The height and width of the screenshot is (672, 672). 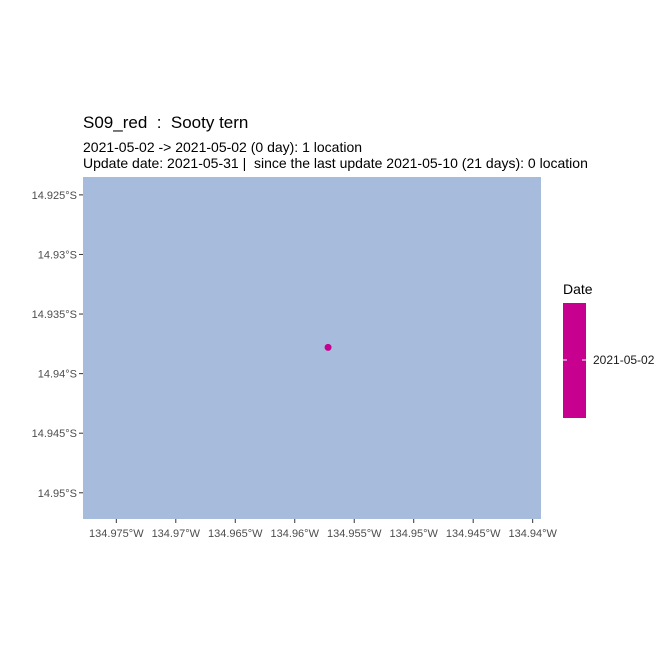 I want to click on x-tick-label: 134.94°W, so click(x=532, y=534).